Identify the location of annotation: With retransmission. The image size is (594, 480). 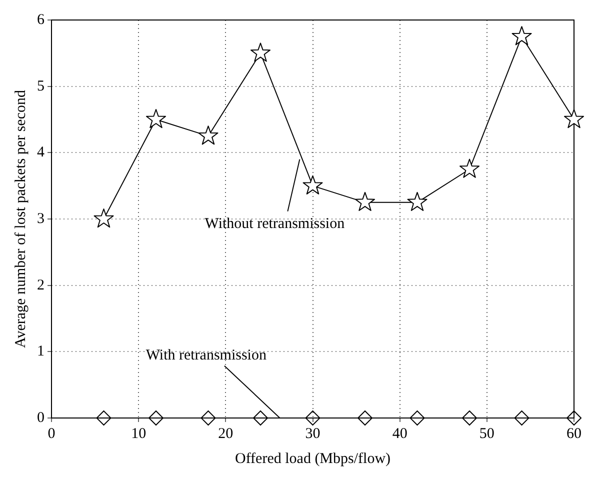
(206, 355).